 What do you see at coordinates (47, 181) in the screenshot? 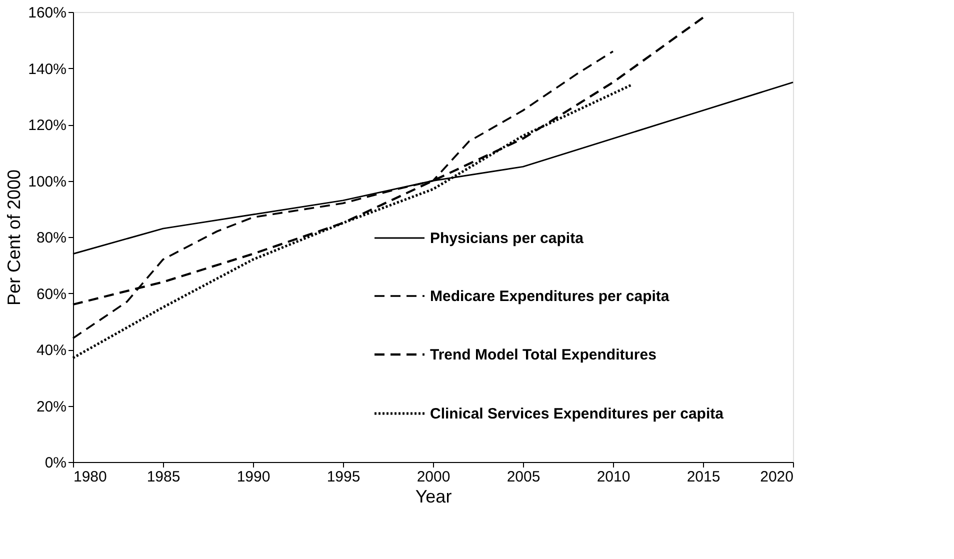
I see `y-tick-label: 100%` at bounding box center [47, 181].